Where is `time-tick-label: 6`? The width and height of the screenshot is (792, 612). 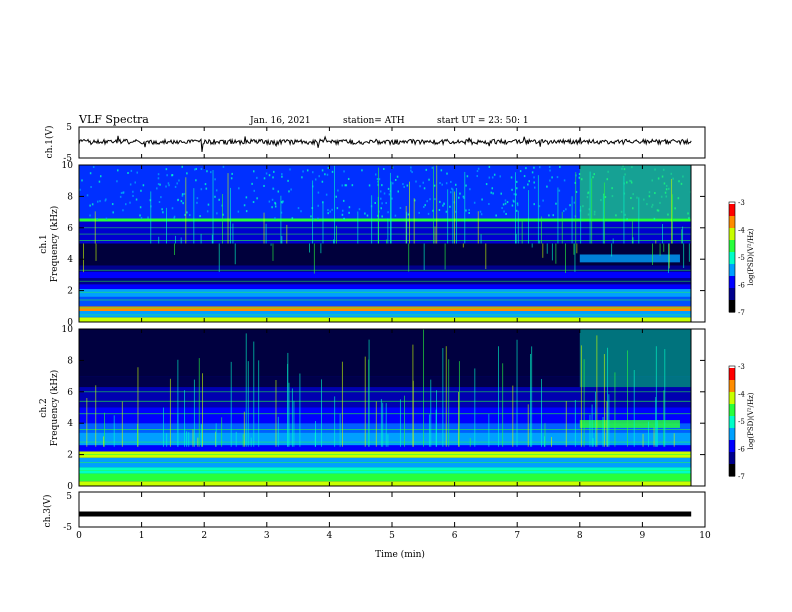 time-tick-label: 6 is located at coordinates (455, 536).